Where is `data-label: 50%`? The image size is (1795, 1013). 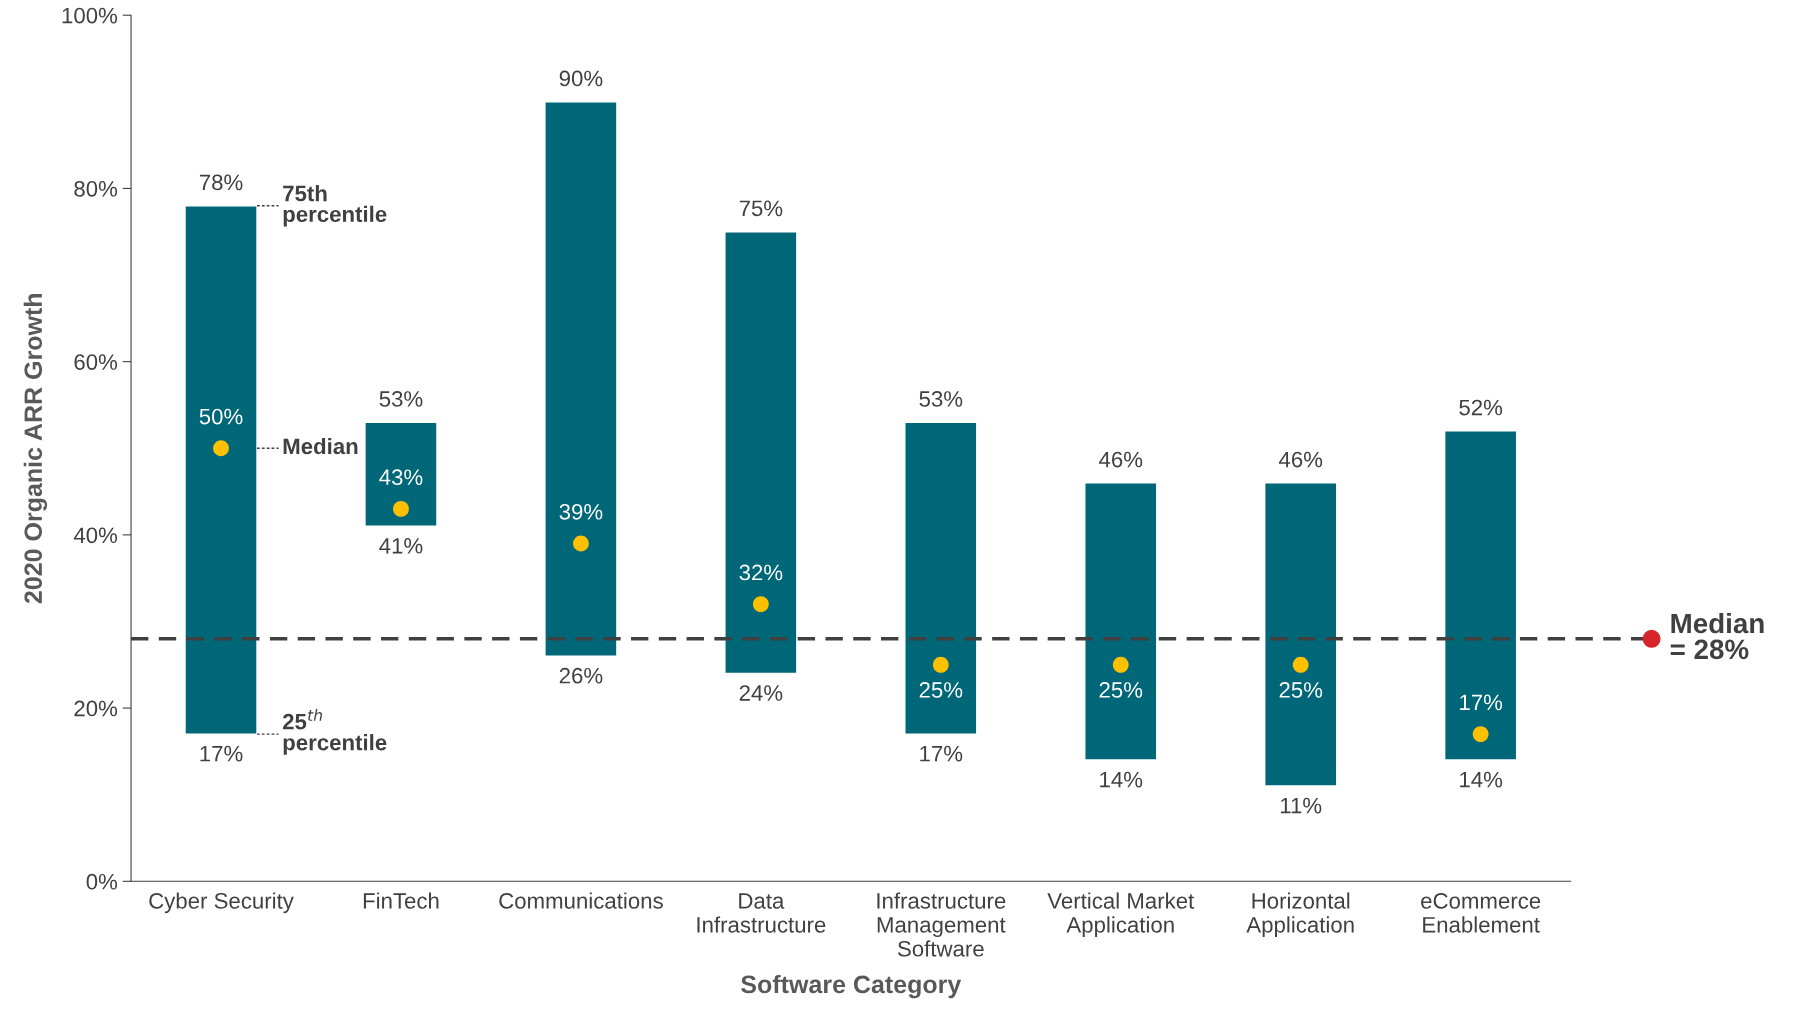 data-label: 50% is located at coordinates (221, 416).